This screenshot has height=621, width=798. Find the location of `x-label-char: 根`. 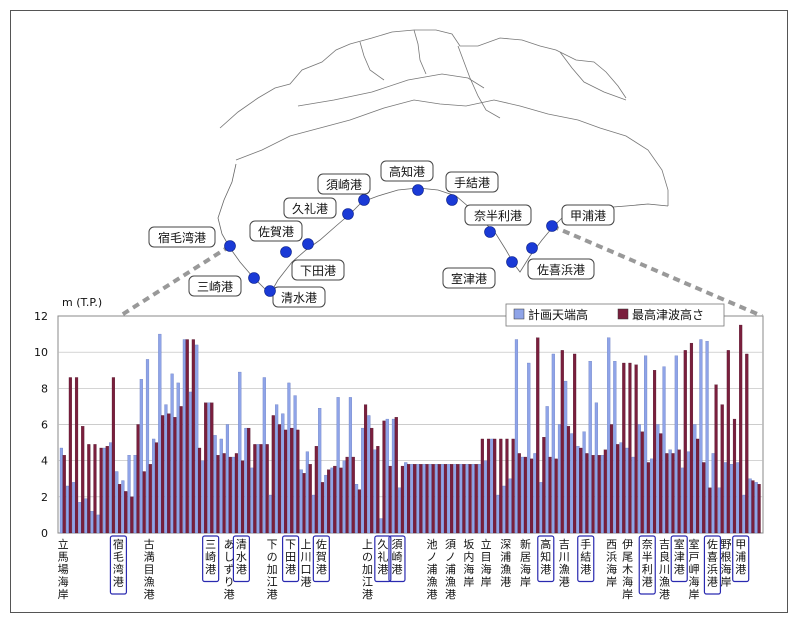

x-label-char: 根 is located at coordinates (725, 557).